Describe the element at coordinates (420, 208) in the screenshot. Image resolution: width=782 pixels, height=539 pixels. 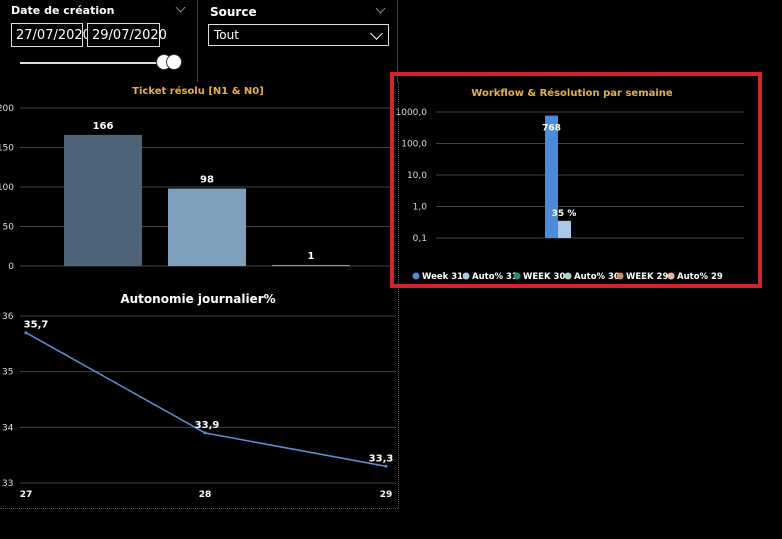
I see `y-tick-label: 1,0` at that location.